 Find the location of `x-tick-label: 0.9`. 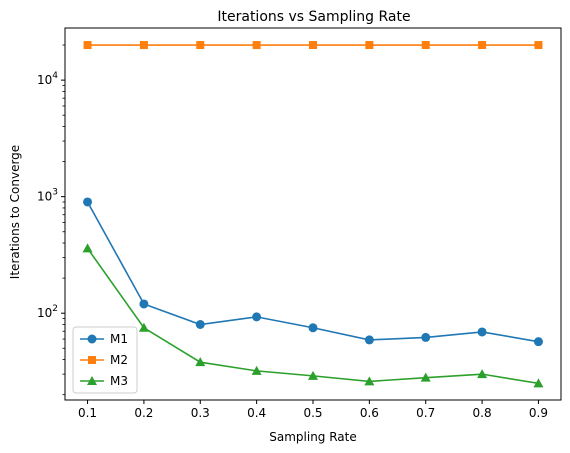

x-tick-label: 0.9 is located at coordinates (538, 413).